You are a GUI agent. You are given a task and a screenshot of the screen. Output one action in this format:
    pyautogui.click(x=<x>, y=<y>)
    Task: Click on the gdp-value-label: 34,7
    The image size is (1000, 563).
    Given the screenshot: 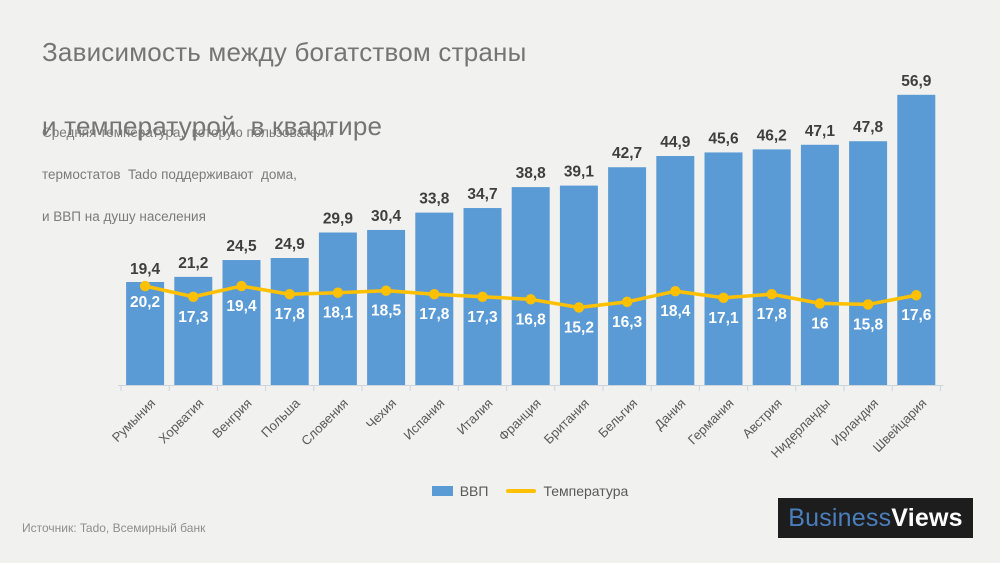 What is the action you would take?
    pyautogui.click(x=482, y=194)
    